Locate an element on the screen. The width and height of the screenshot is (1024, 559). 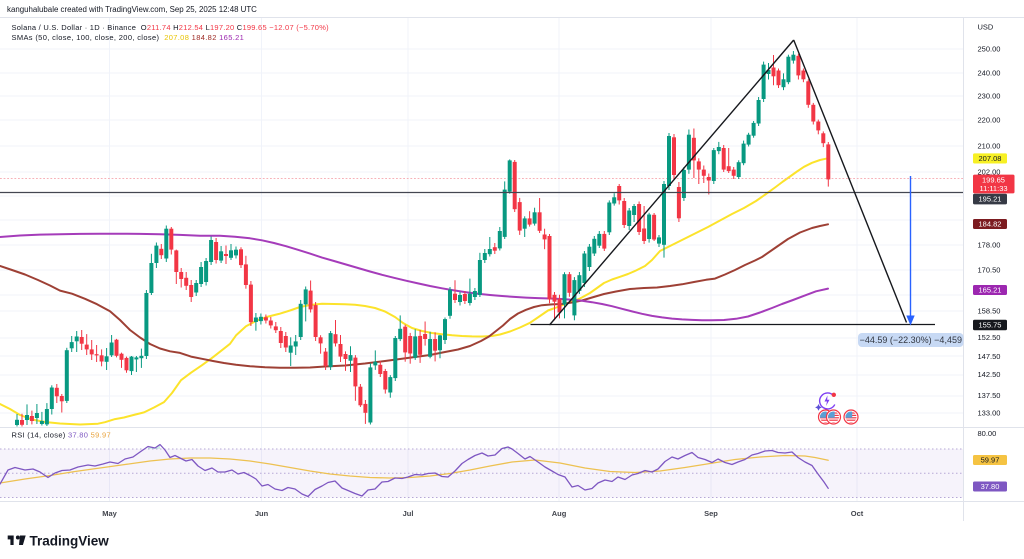
svg-text: 59.97 is located at coordinates (990, 460).